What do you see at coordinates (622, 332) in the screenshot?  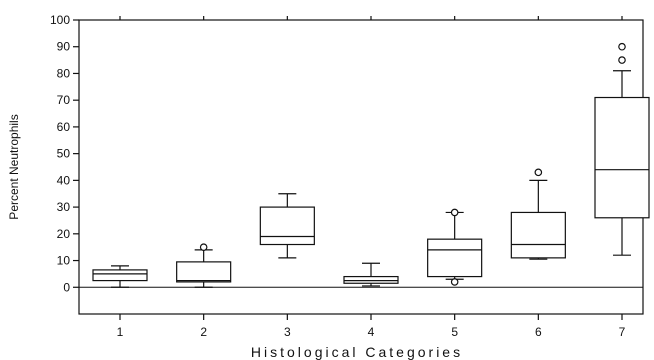 I see `x-tick-label-7: 7` at bounding box center [622, 332].